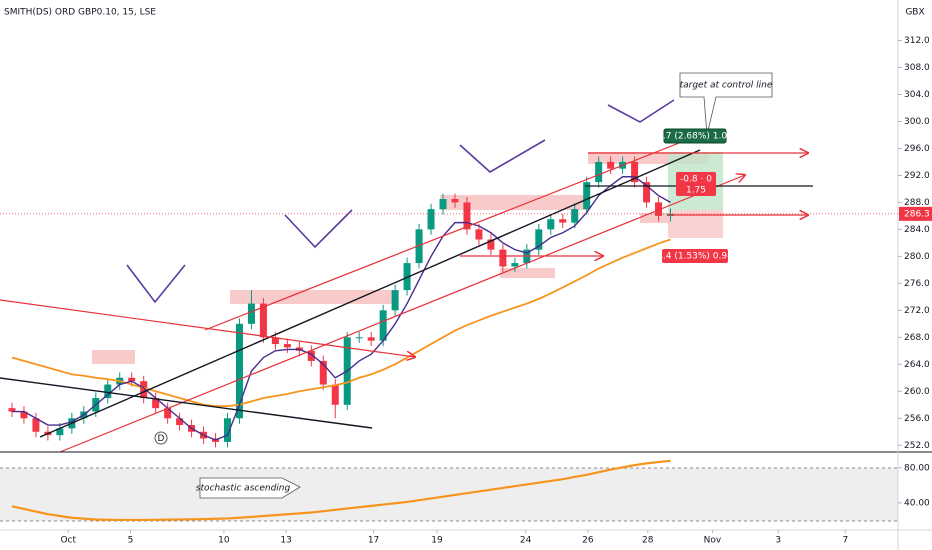 The width and height of the screenshot is (932, 550). What do you see at coordinates (696, 180) in the screenshot?
I see `pl-text: -0.8 · 0` at bounding box center [696, 180].